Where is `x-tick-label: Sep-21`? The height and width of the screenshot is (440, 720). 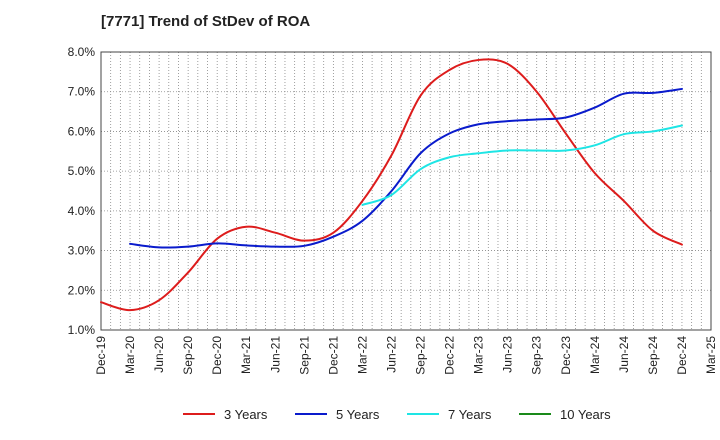 x-tick-label: Sep-21 is located at coordinates (304, 355).